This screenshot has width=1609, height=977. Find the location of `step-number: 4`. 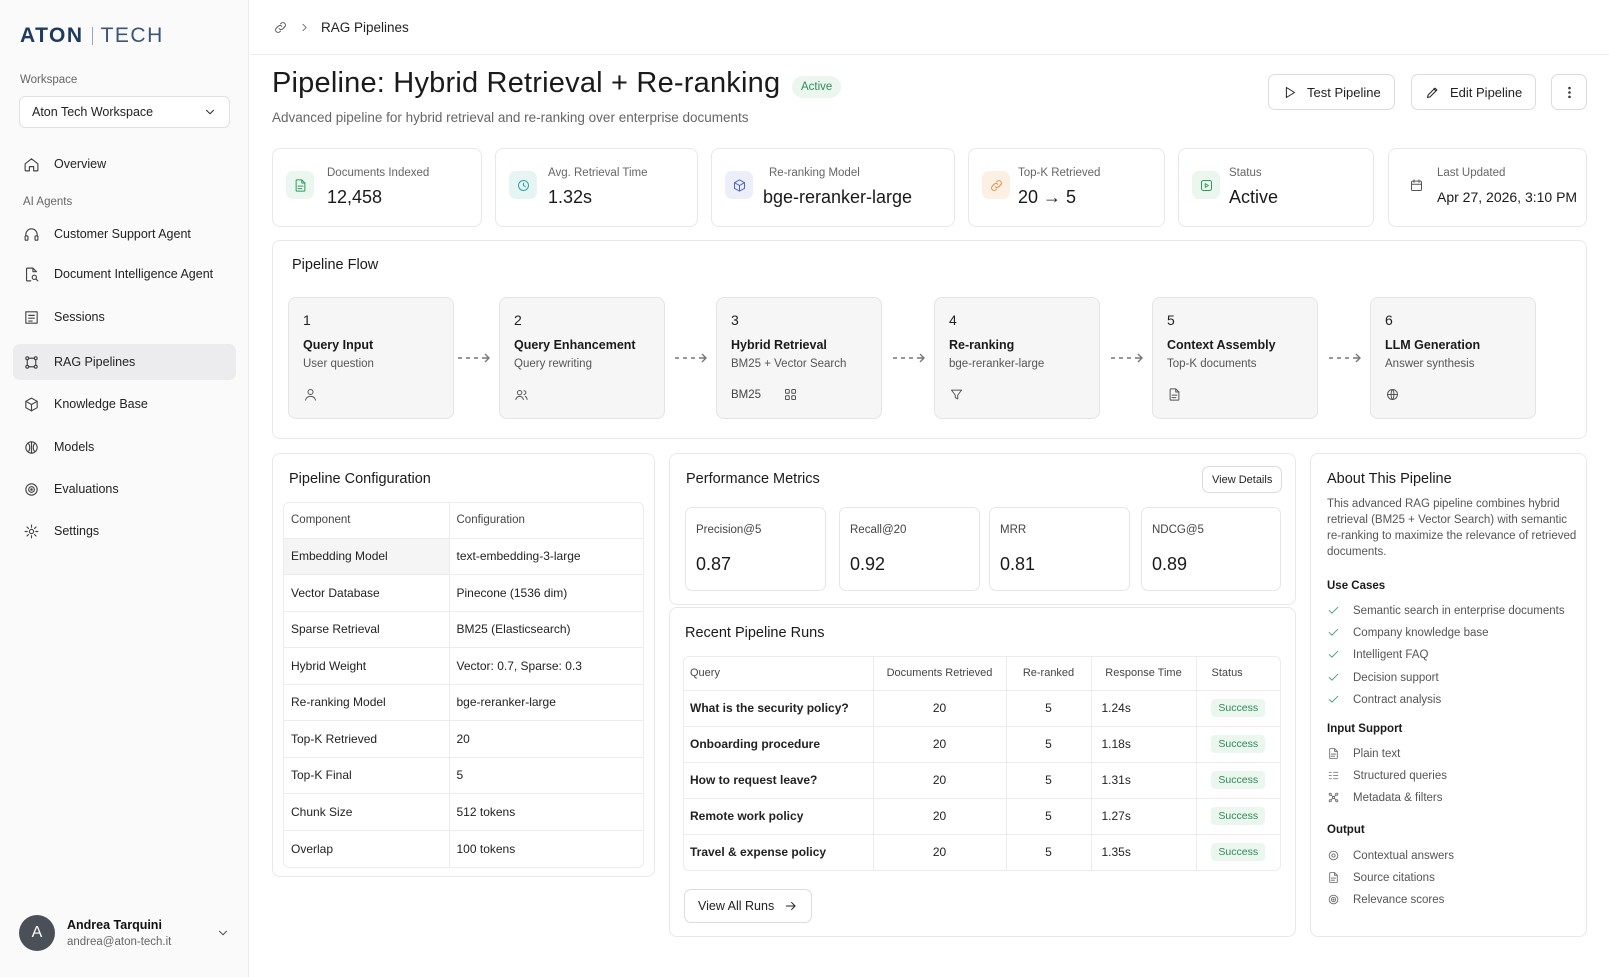

step-number: 4 is located at coordinates (953, 320).